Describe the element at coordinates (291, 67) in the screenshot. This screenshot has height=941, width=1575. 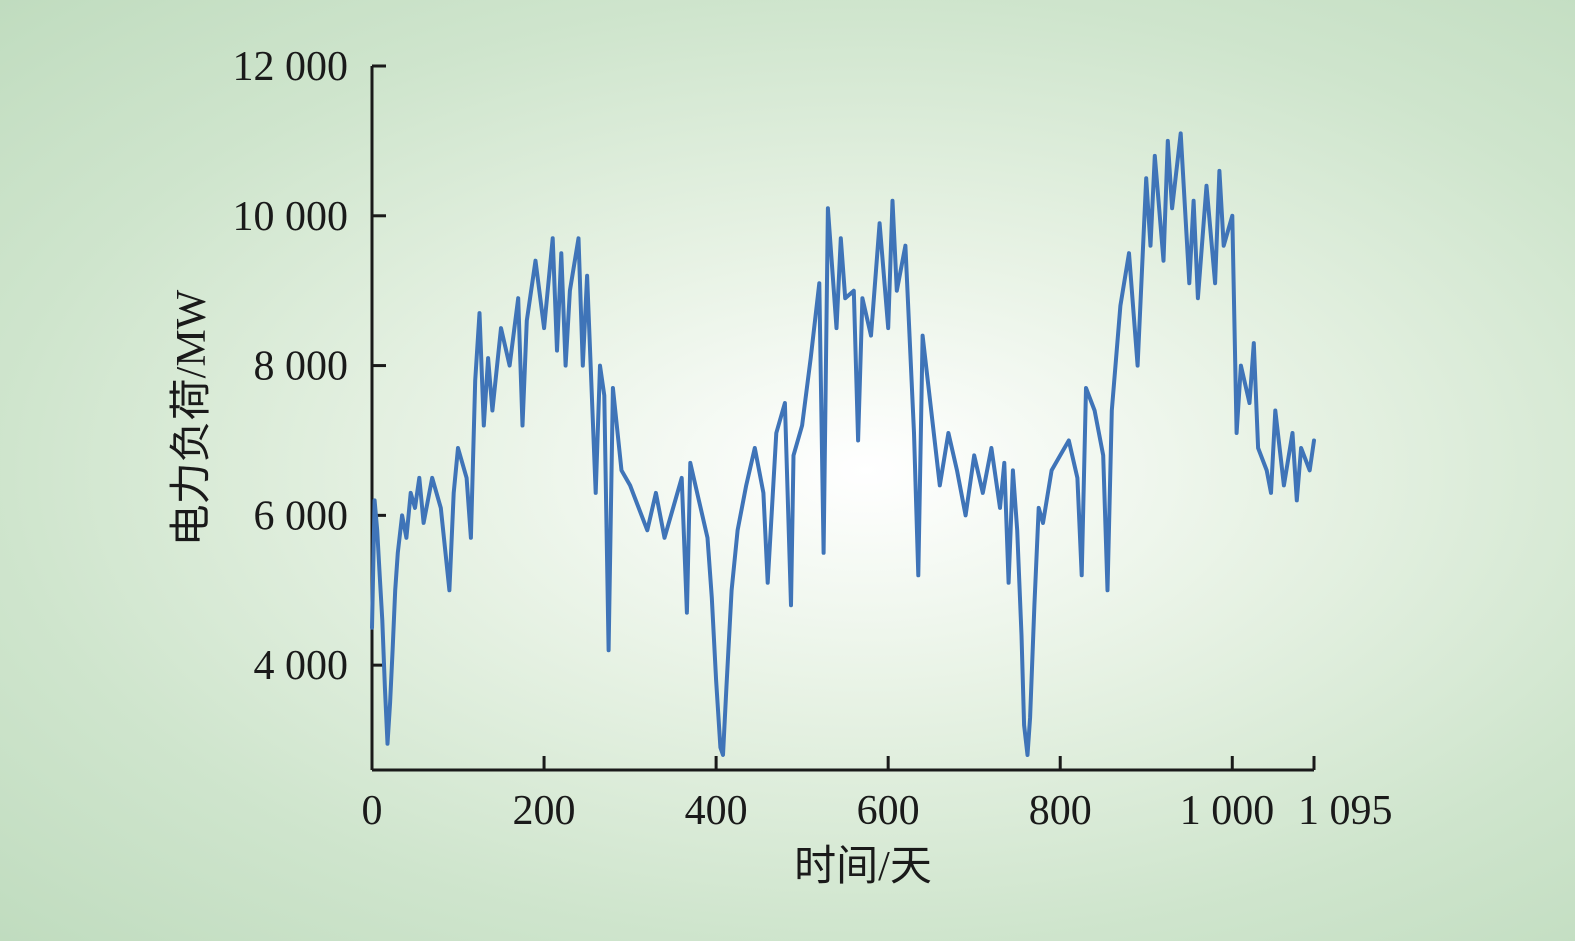
I see `y-tick-label: 12 000` at that location.